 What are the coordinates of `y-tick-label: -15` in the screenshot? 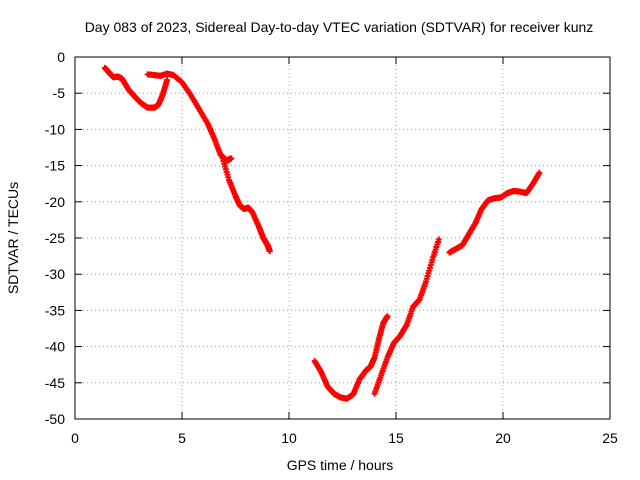 It's located at (55, 166).